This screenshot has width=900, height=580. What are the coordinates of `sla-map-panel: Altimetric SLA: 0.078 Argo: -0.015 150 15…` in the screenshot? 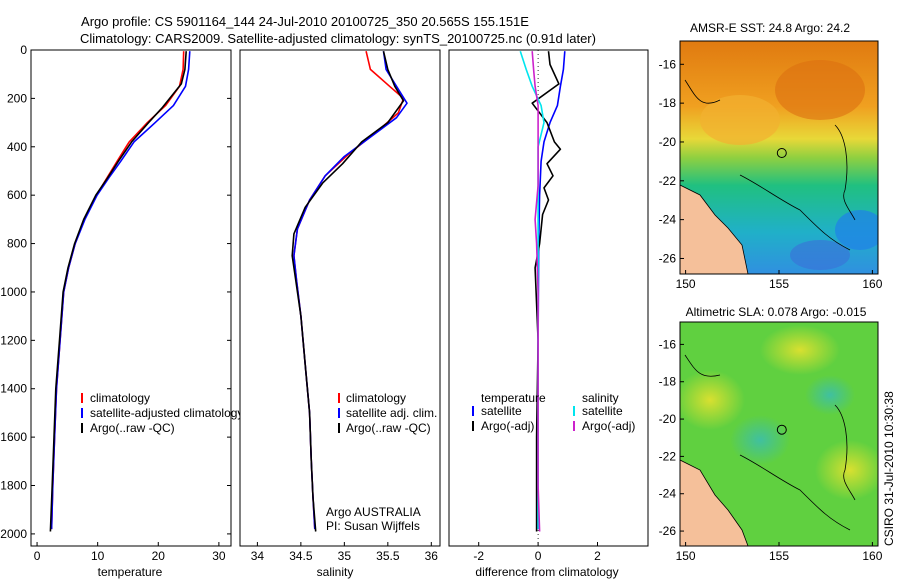 It's located at (771, 434).